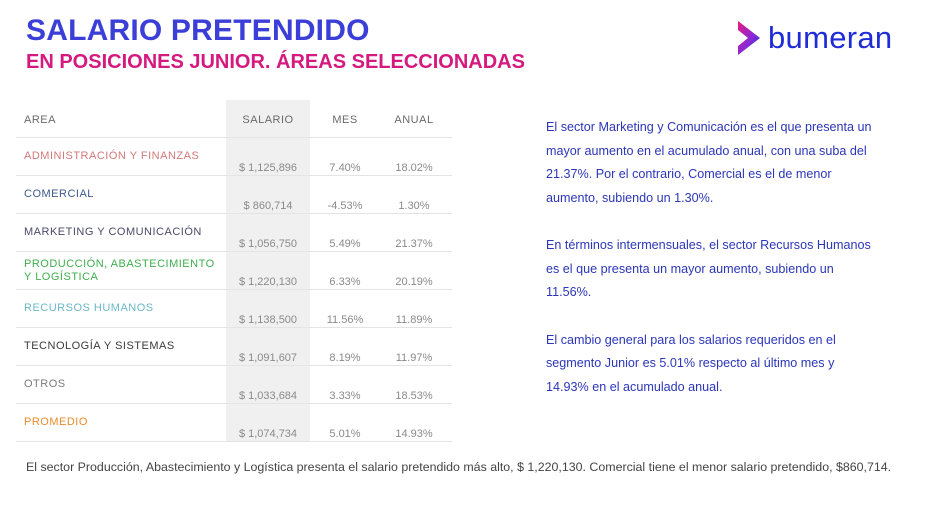 The height and width of the screenshot is (507, 930). What do you see at coordinates (268, 282) in the screenshot?
I see `salario-value: $ 1,220,130` at bounding box center [268, 282].